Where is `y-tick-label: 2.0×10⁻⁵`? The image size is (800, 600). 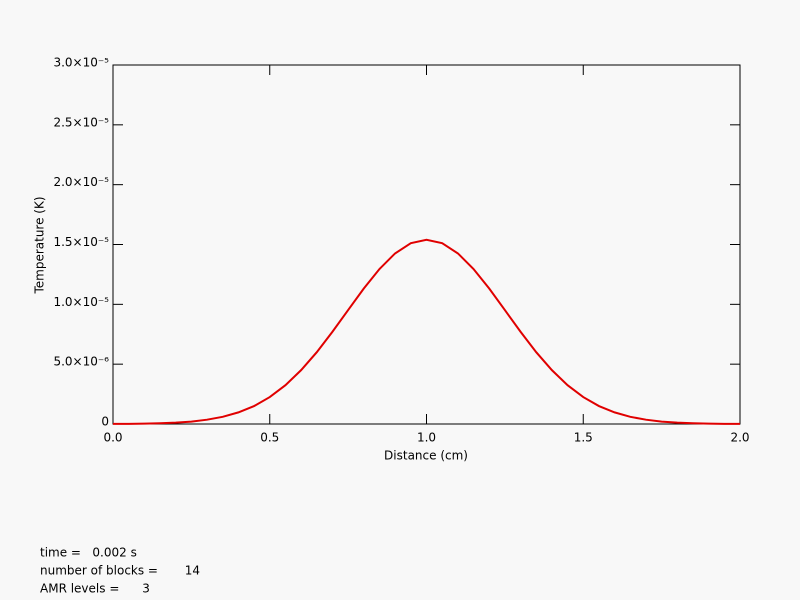 y-tick-label: 2.0×10⁻⁵ is located at coordinates (81, 182).